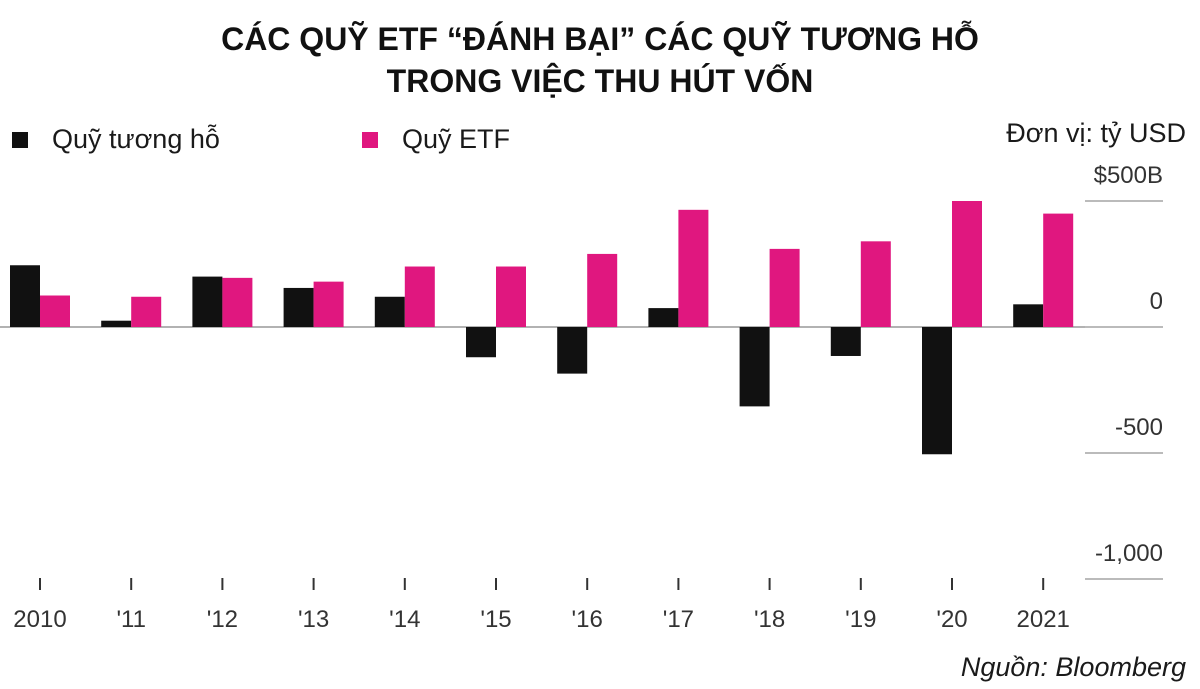 Image resolution: width=1200 pixels, height=689 pixels. Describe the element at coordinates (313, 619) in the screenshot. I see `x-tick-label: '13` at that location.